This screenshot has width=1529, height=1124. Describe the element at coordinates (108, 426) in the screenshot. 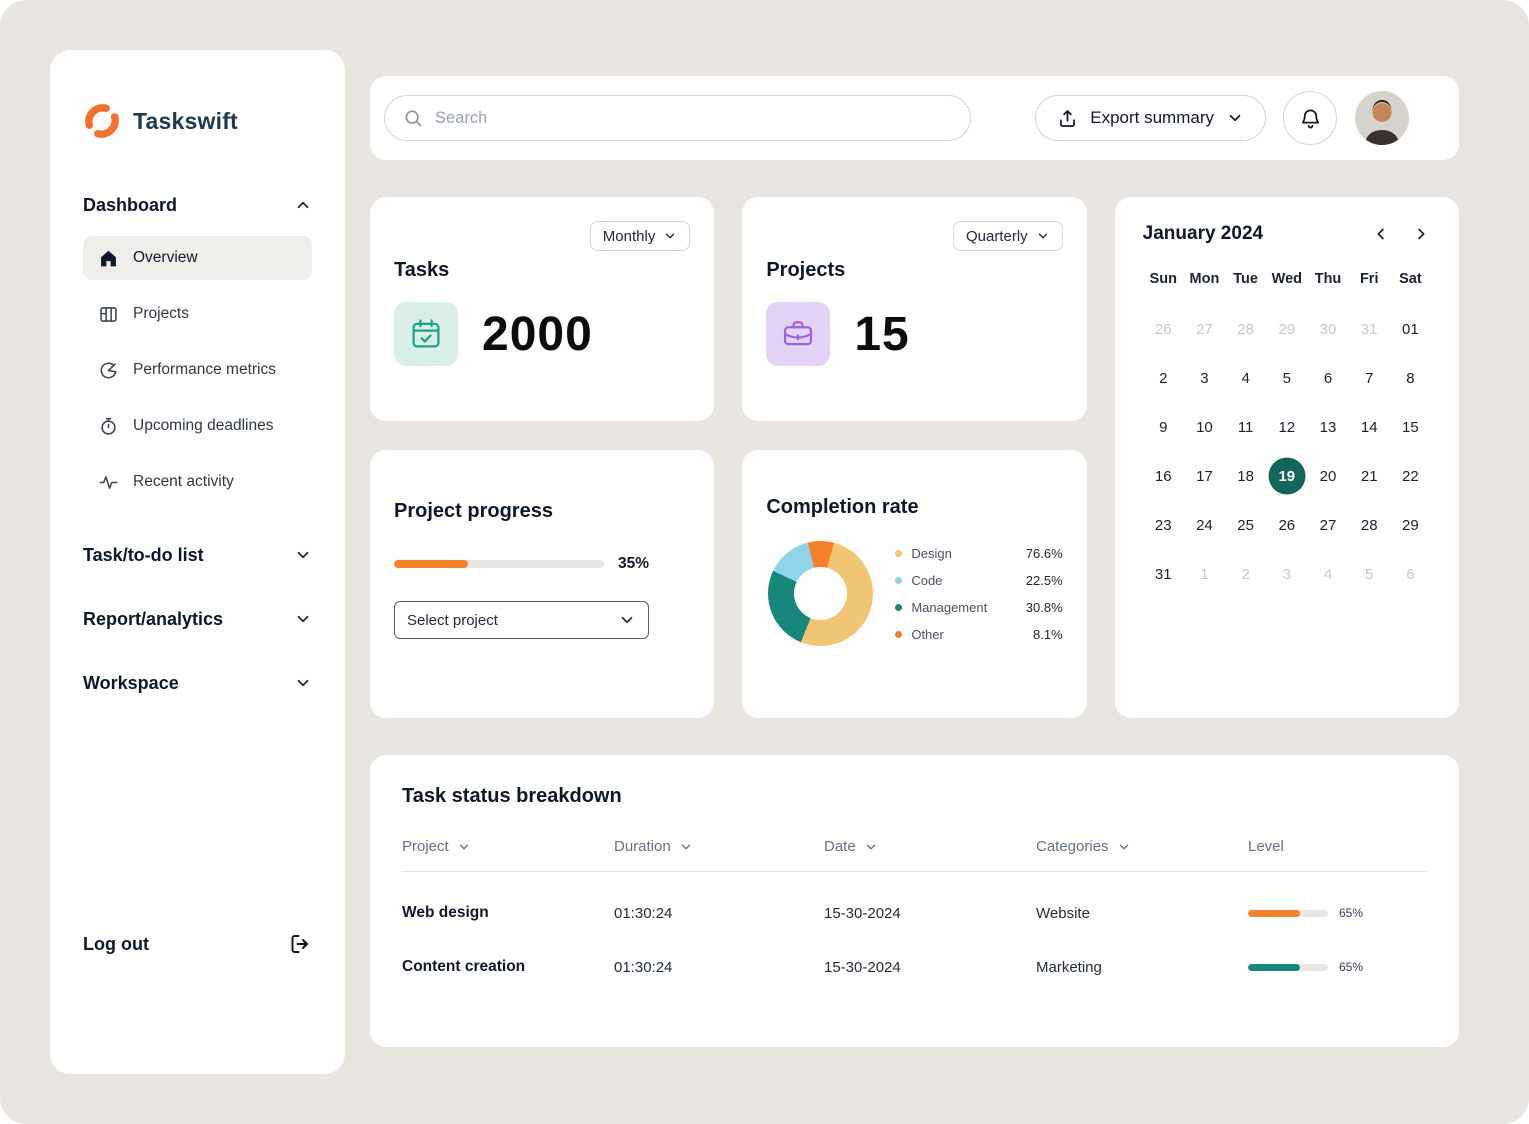

I see `stopwatch-icon` at that location.